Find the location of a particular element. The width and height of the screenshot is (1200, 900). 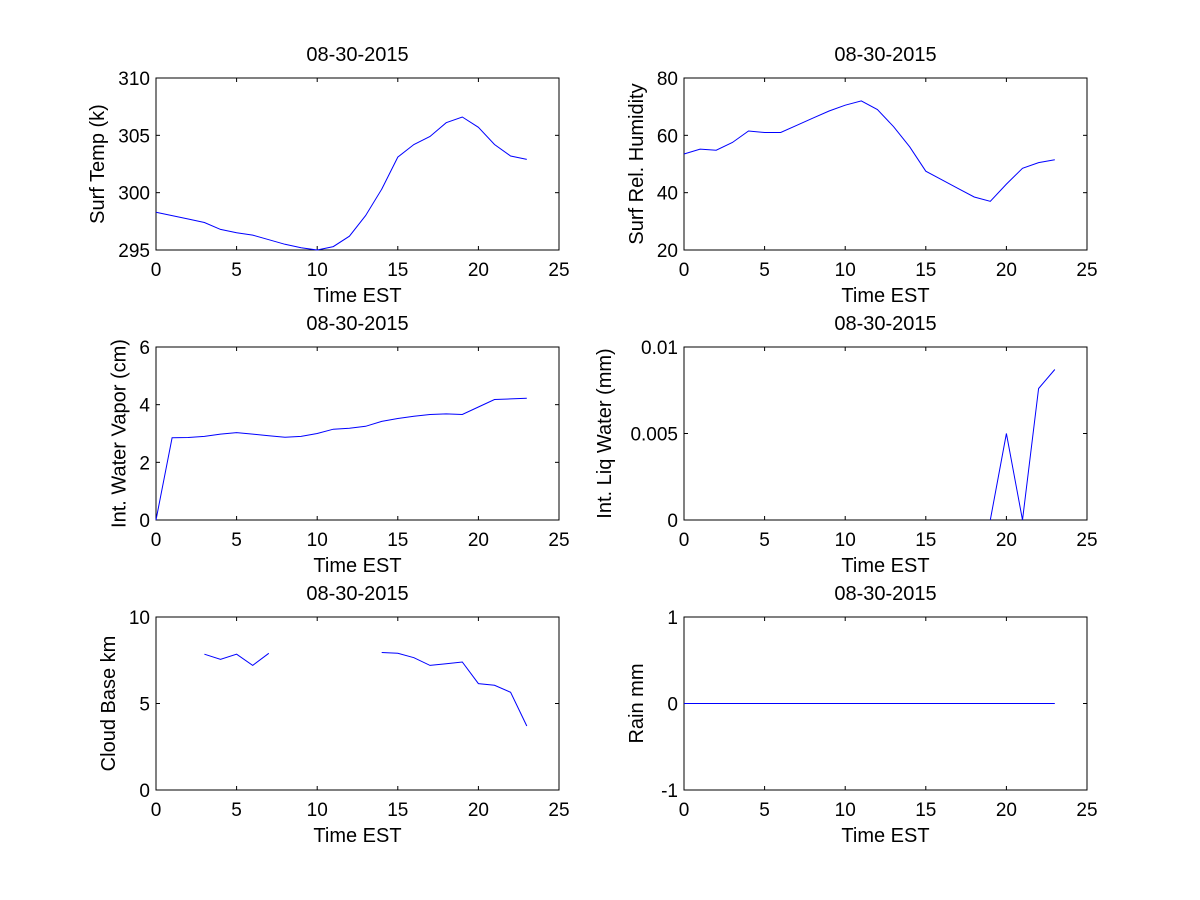

y-tick-label: 60 is located at coordinates (667, 136).